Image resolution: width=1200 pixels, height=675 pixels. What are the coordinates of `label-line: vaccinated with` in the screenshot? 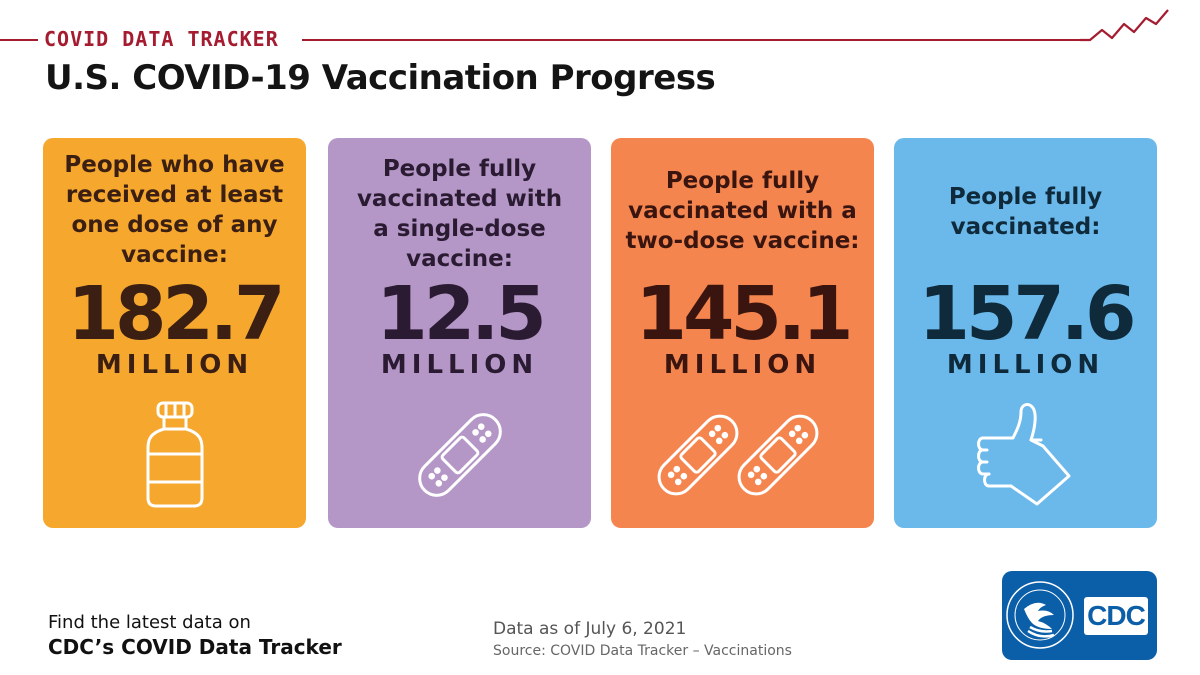 It's located at (459, 199).